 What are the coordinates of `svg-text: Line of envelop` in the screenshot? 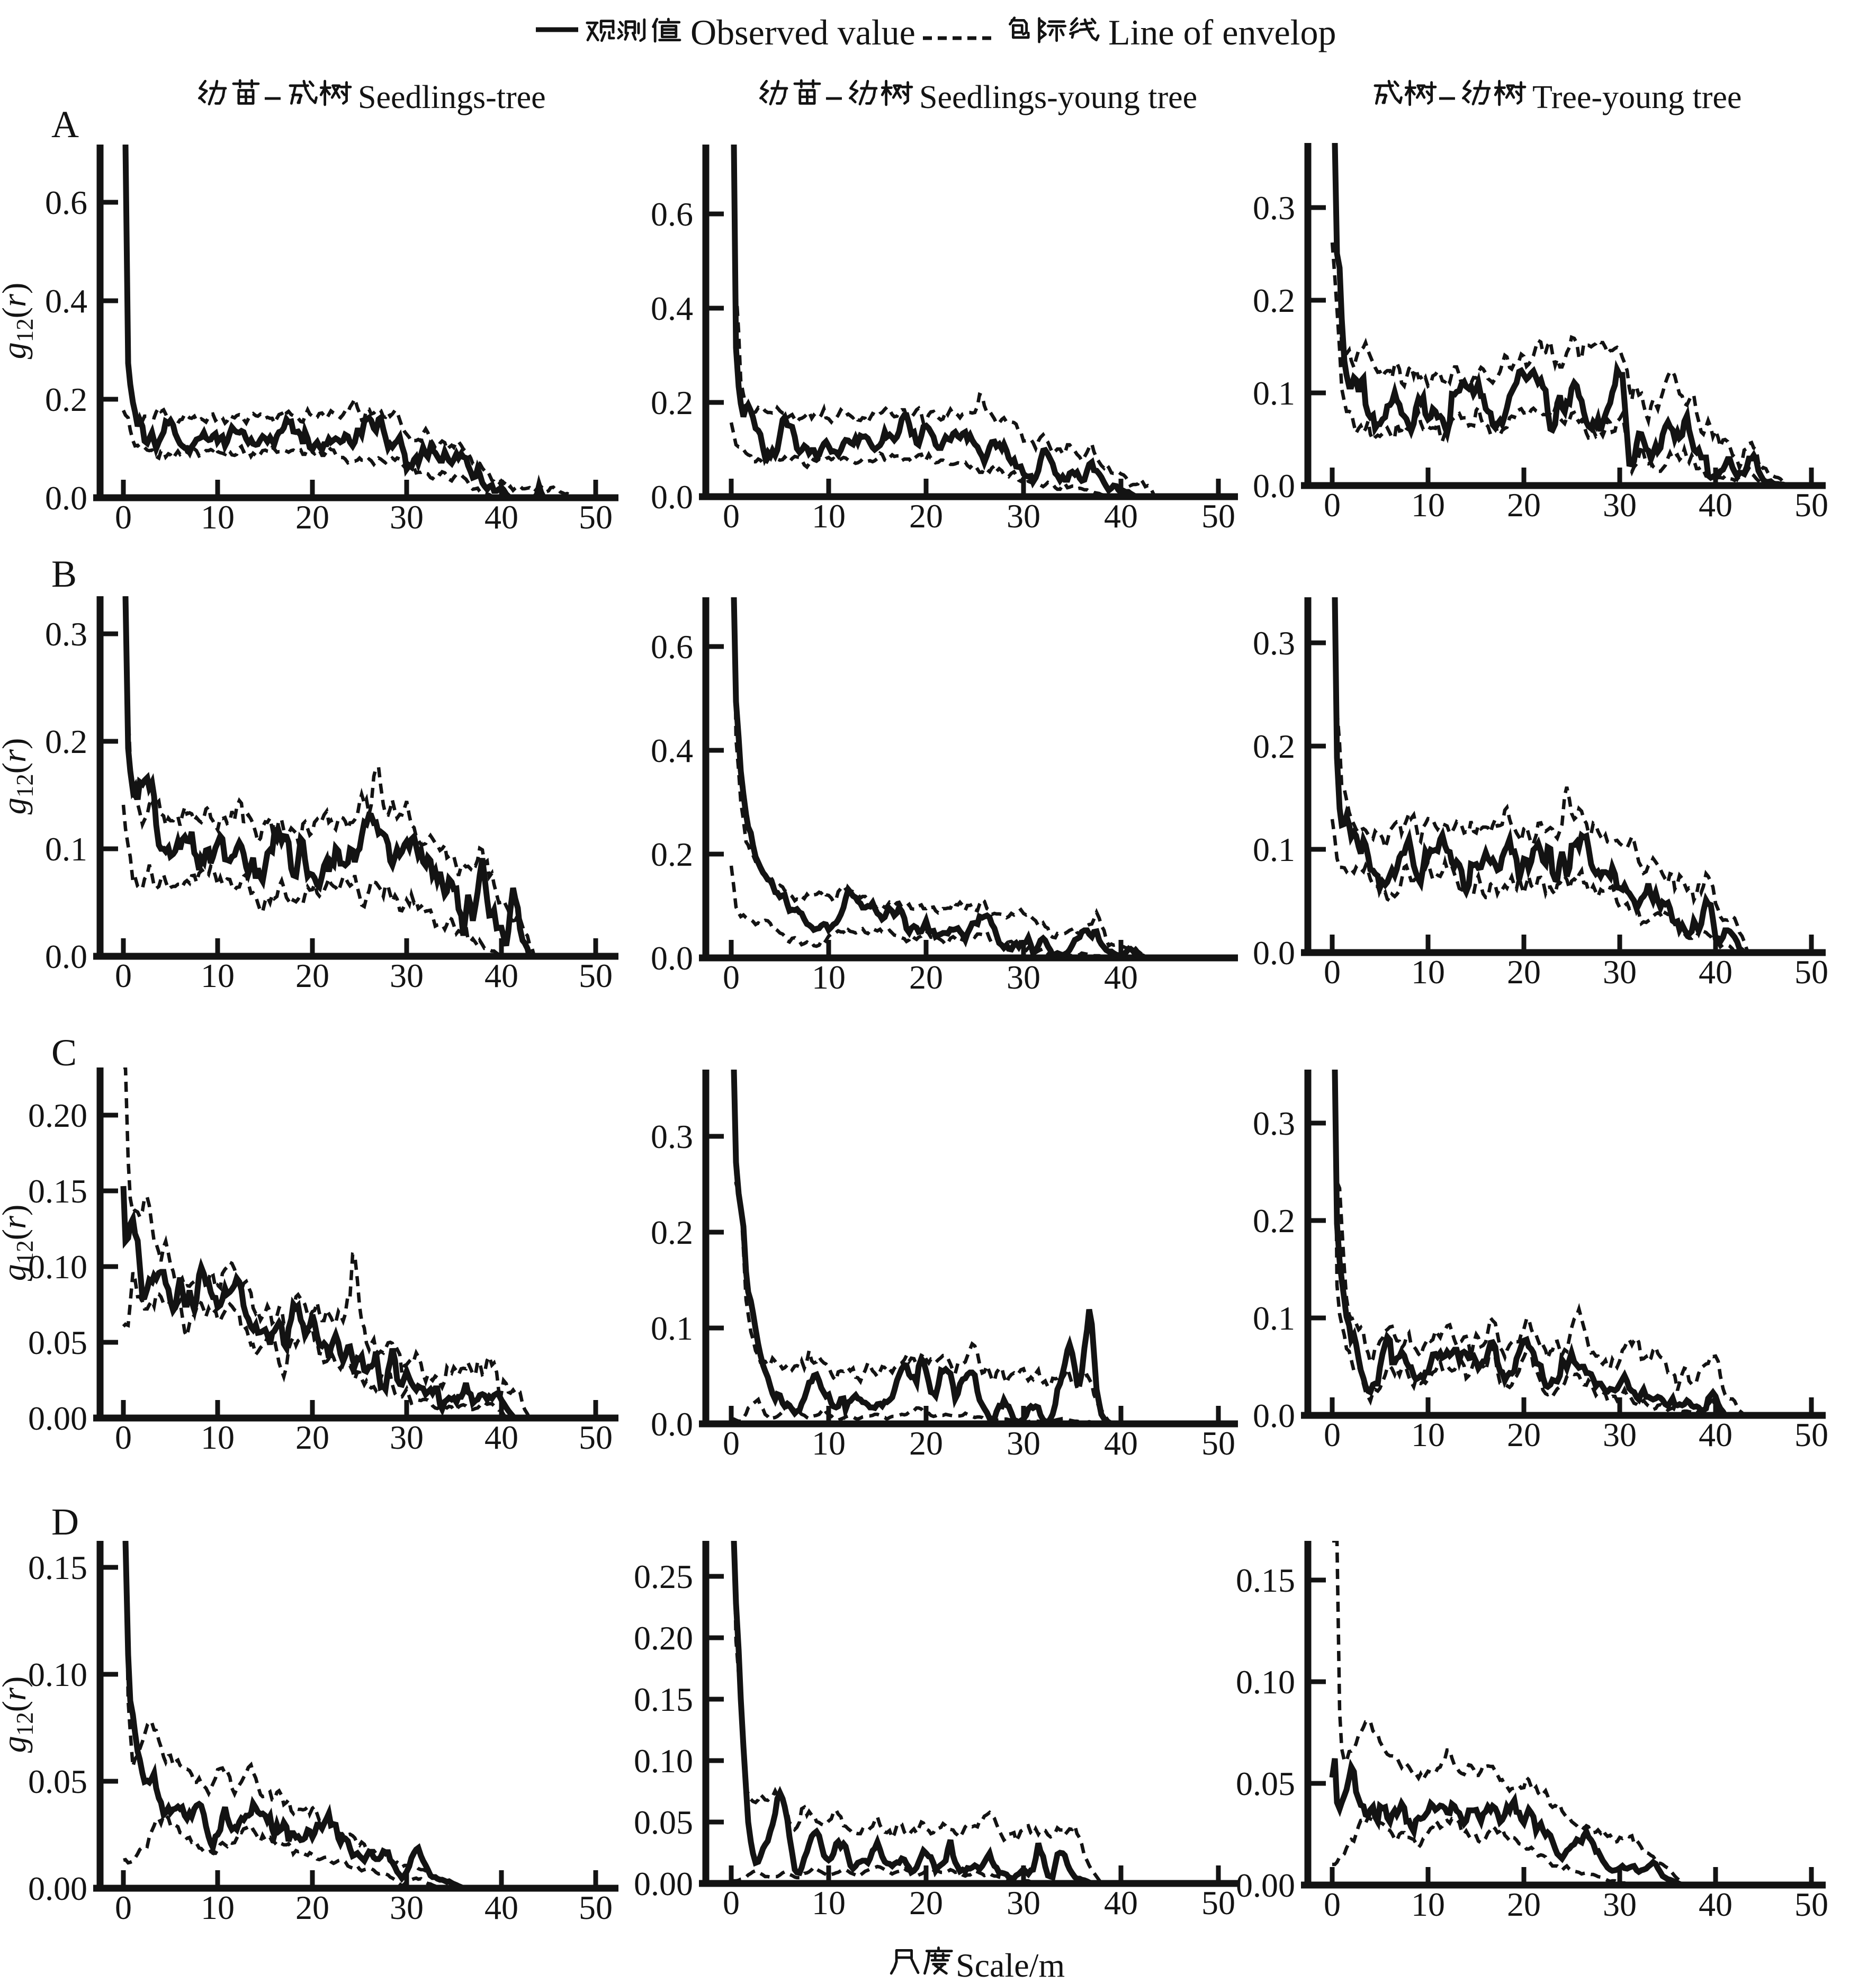 It's located at (1222, 32).